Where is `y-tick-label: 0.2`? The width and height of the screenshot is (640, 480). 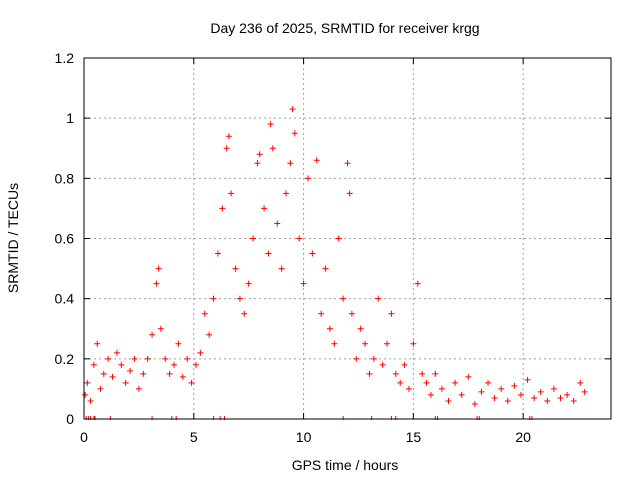
y-tick-label: 0.2 is located at coordinates (65, 359).